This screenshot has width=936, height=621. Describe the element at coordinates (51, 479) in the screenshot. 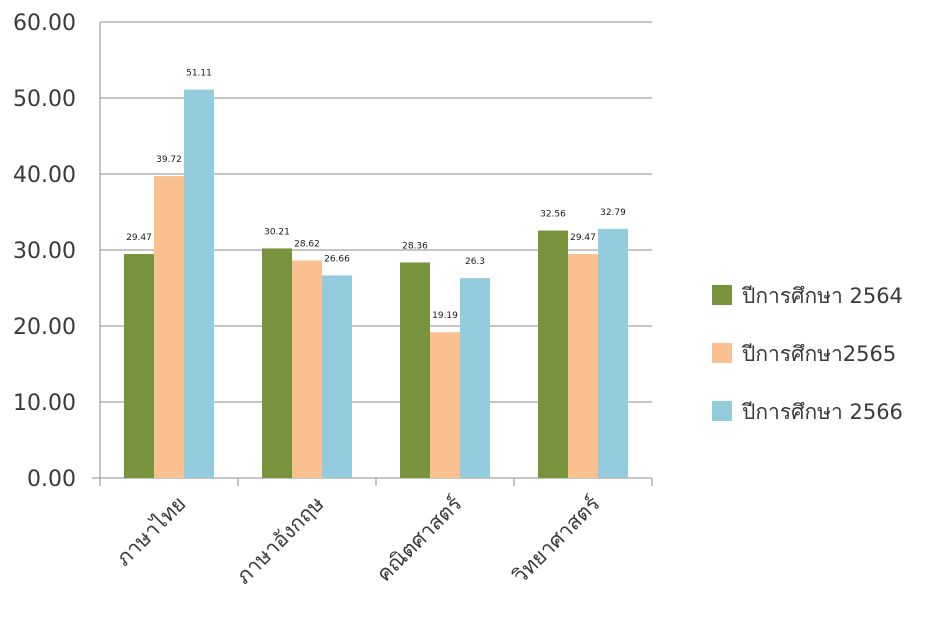

I see `y-tick-label: 0.00` at that location.